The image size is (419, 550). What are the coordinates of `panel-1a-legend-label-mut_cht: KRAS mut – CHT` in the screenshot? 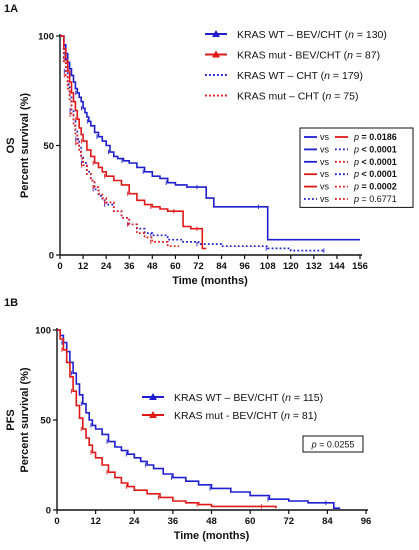 It's located at (279, 97).